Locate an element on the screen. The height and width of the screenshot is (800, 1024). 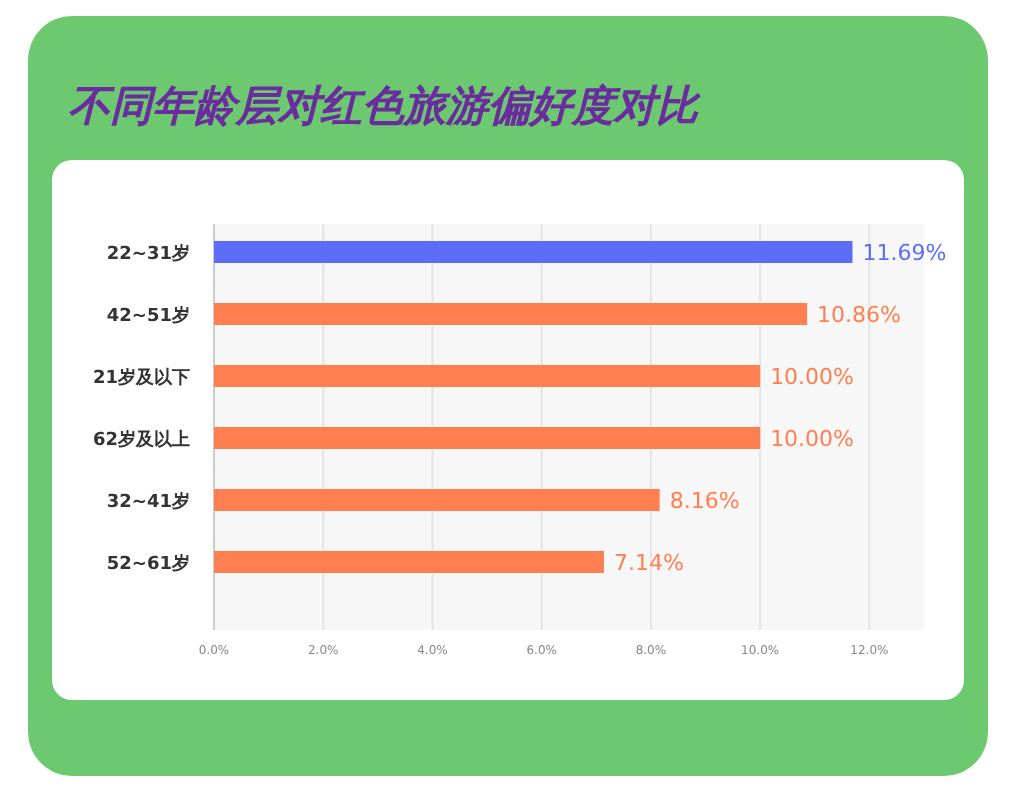
data-label: 8.16% is located at coordinates (704, 501).